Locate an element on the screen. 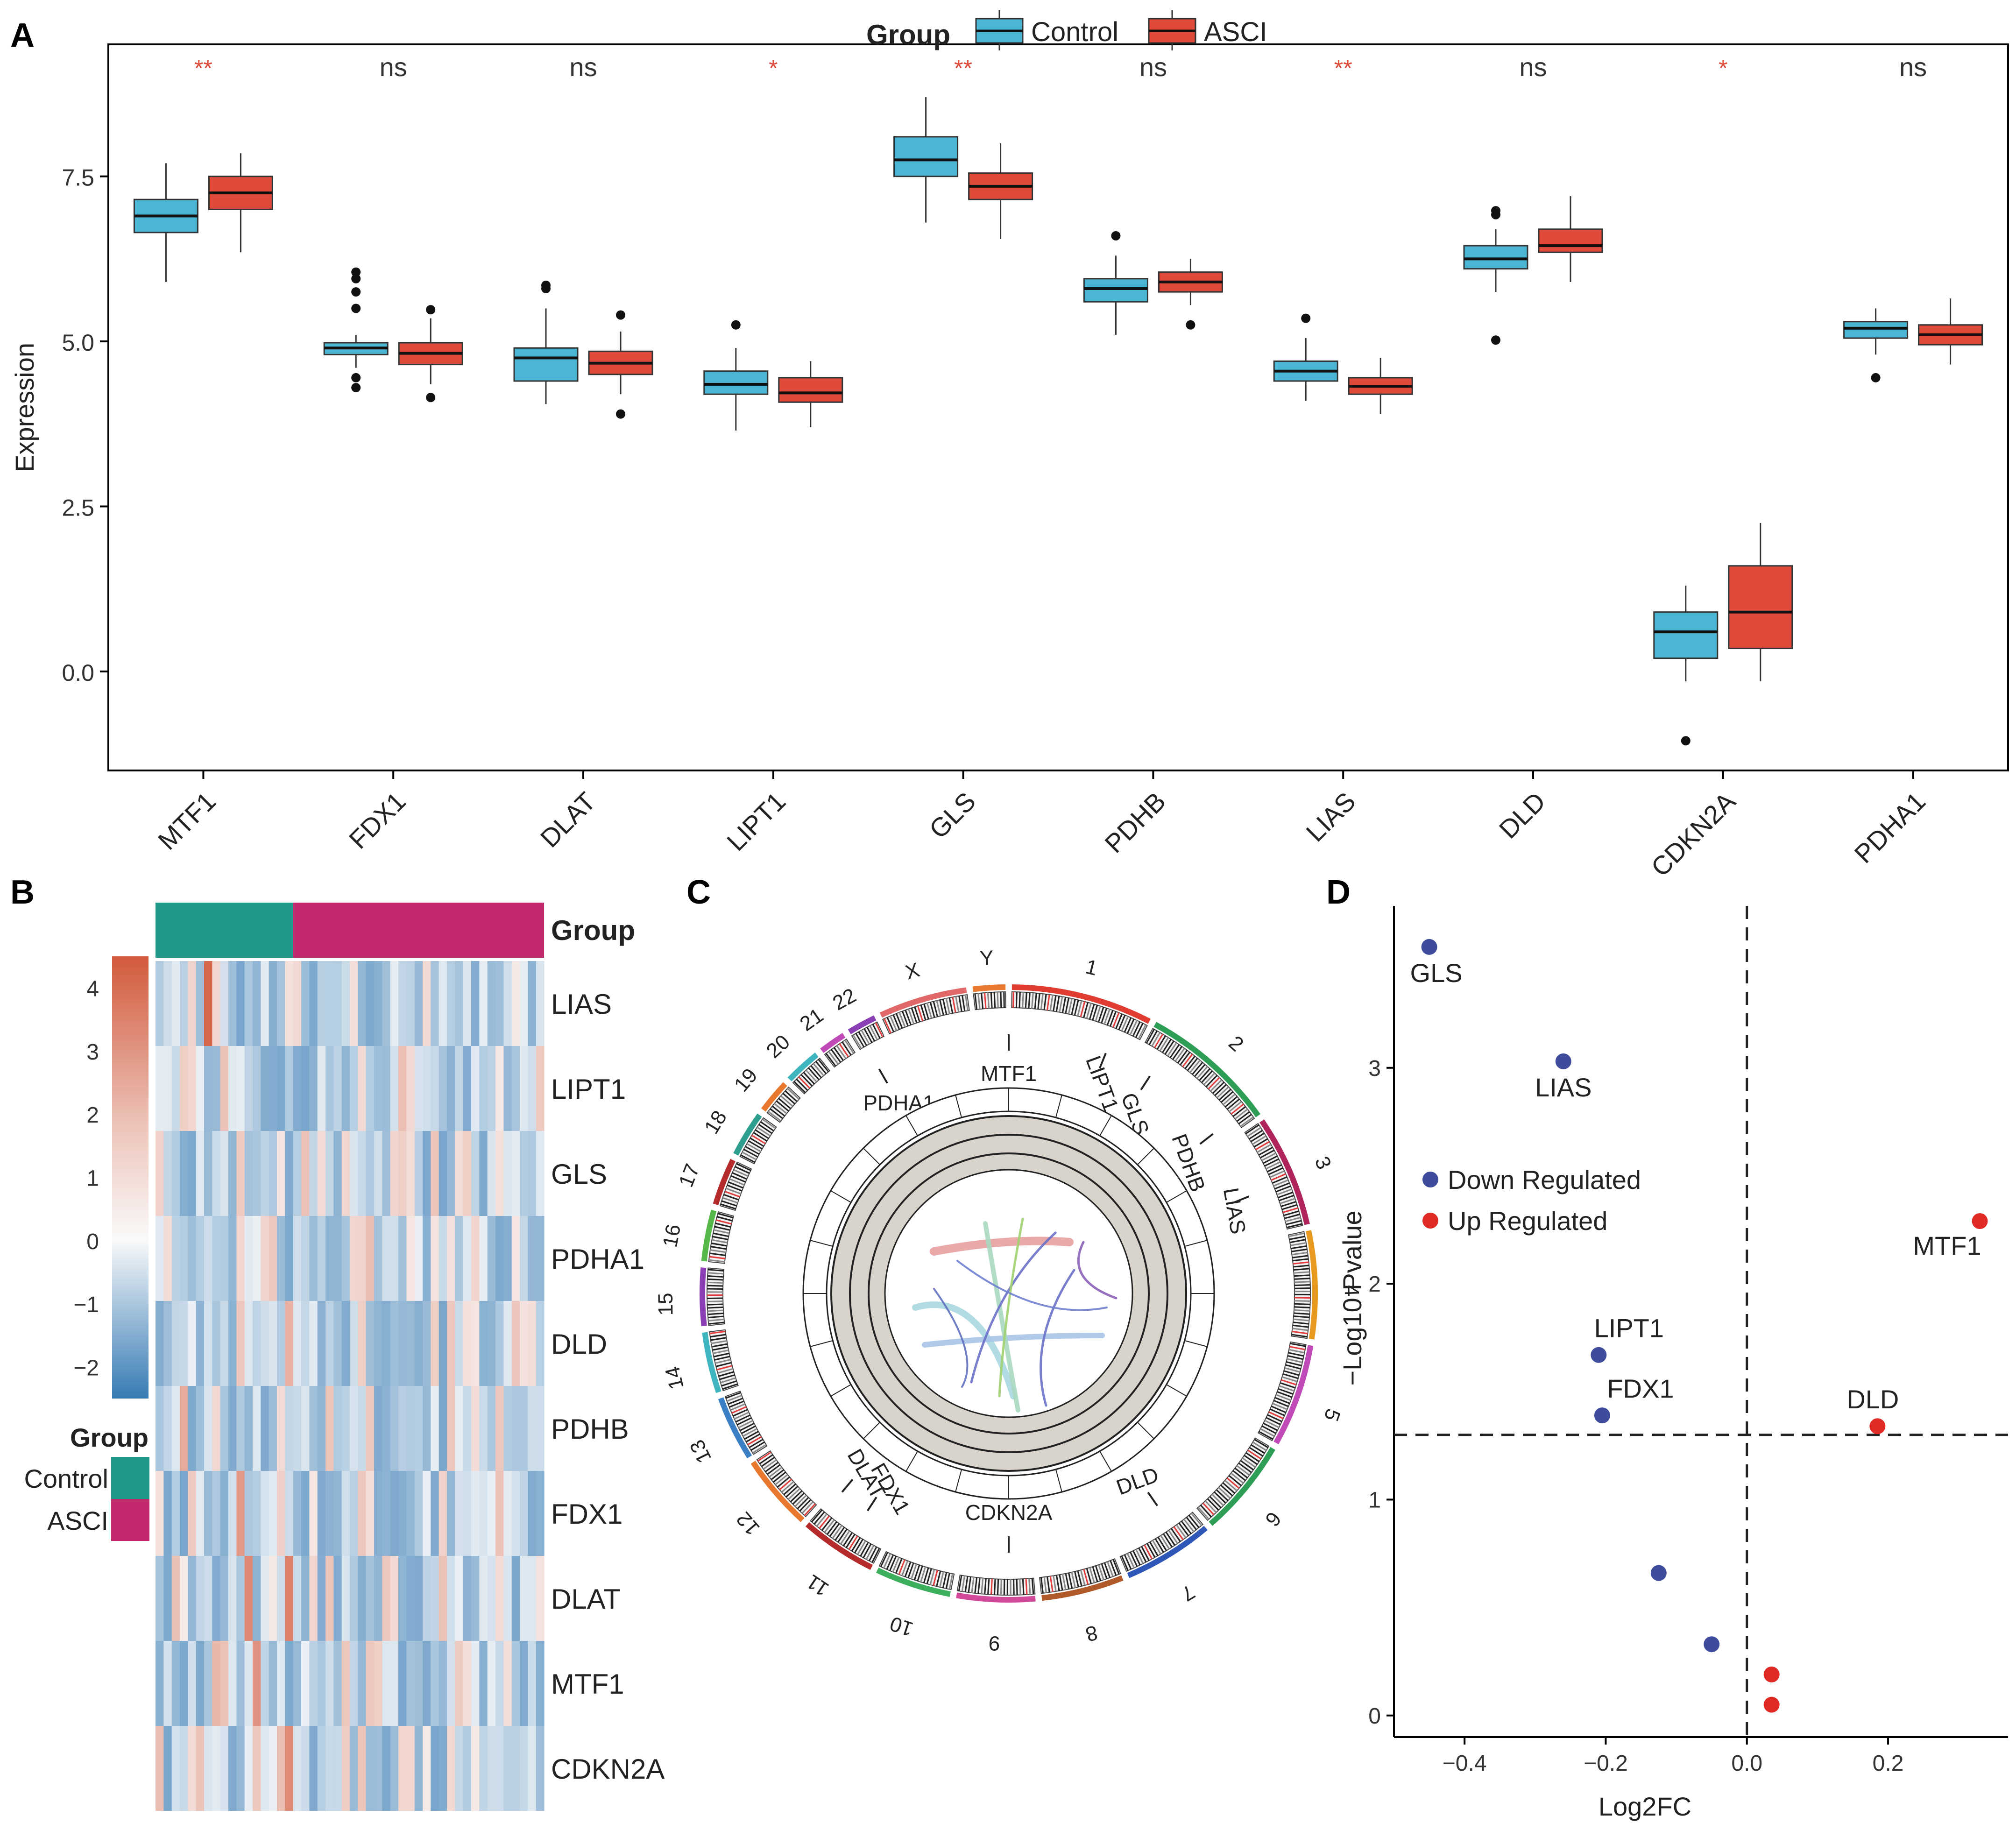  heatmap-row-MTF1 is located at coordinates (350, 1683).